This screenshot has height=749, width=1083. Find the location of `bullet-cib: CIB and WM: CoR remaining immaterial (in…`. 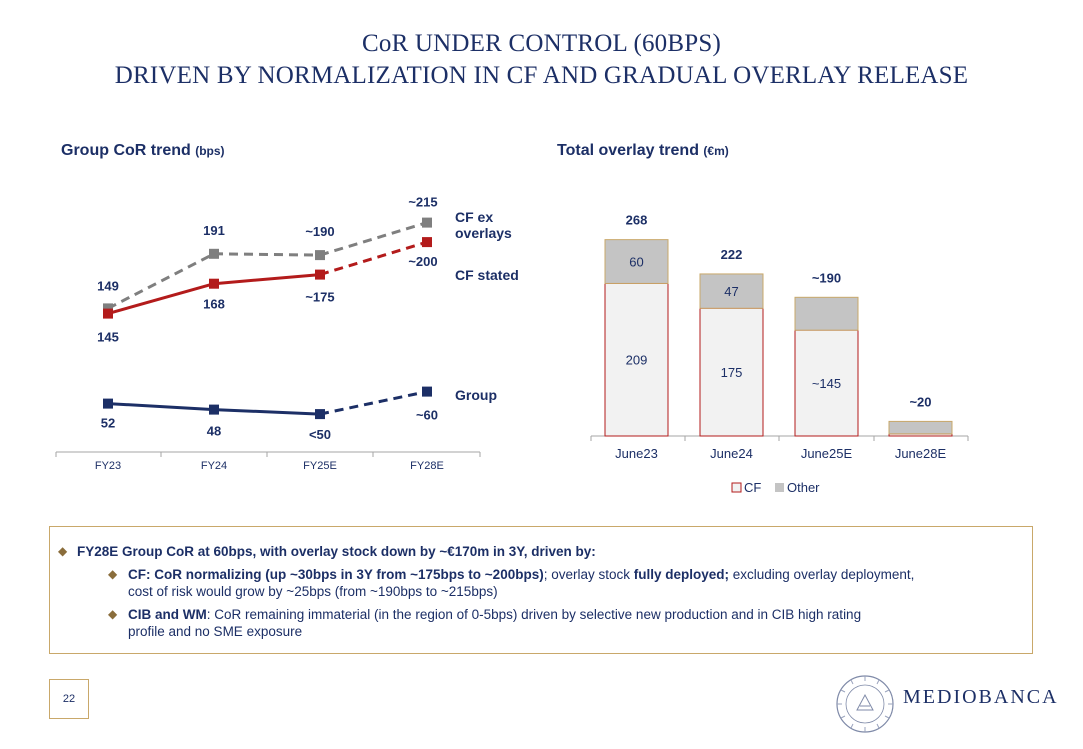

bullet-cib: CIB and WM: CoR remaining immaterial (in… is located at coordinates (578, 614).